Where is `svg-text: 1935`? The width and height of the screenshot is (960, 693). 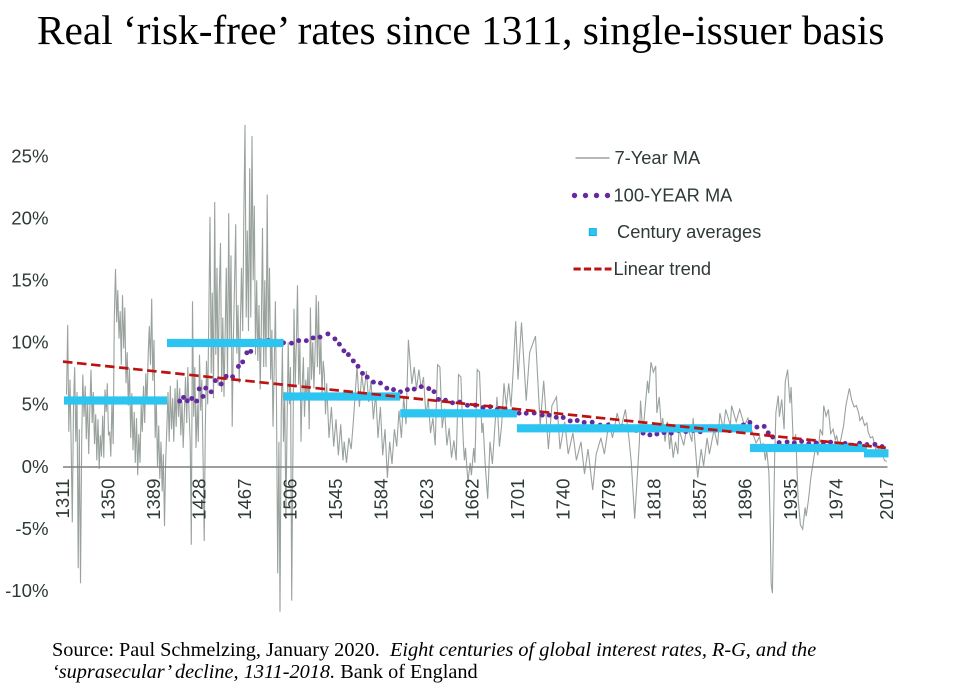
svg-text: 1935 is located at coordinates (790, 499).